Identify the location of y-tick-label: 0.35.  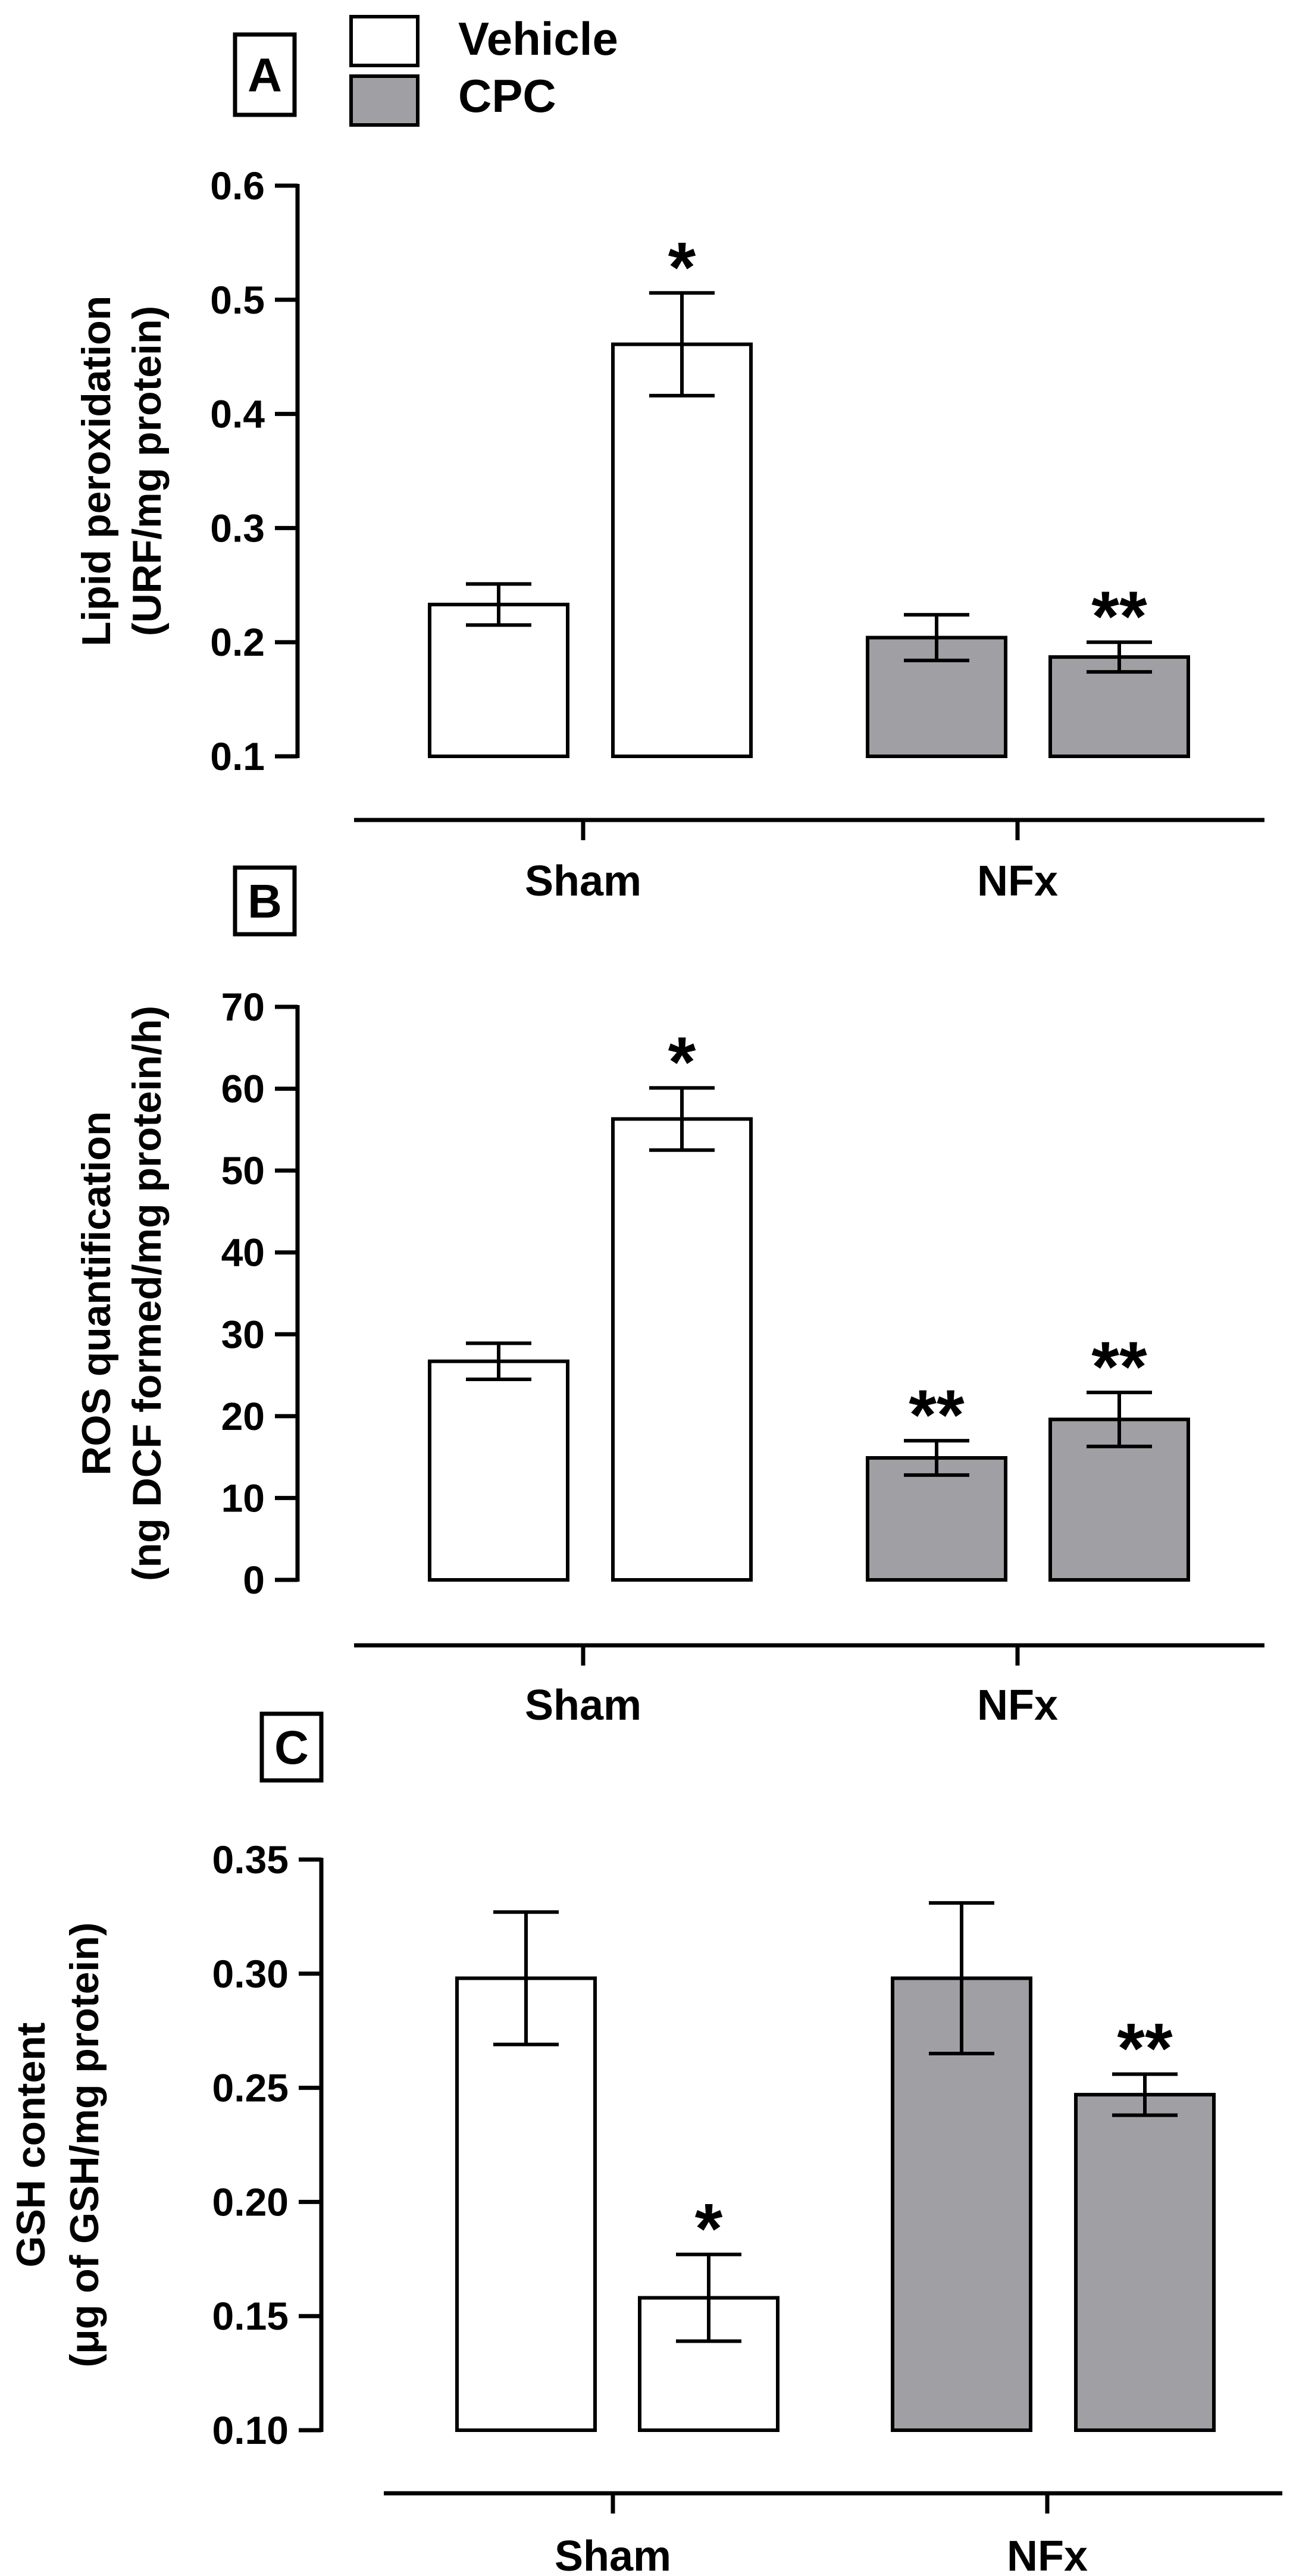
(251, 1860).